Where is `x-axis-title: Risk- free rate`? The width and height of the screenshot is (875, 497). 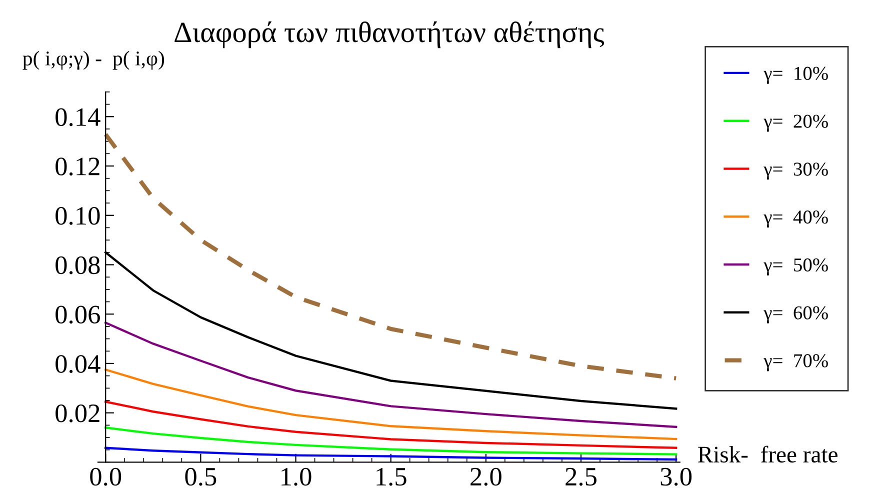 x-axis-title: Risk- free rate is located at coordinates (768, 454).